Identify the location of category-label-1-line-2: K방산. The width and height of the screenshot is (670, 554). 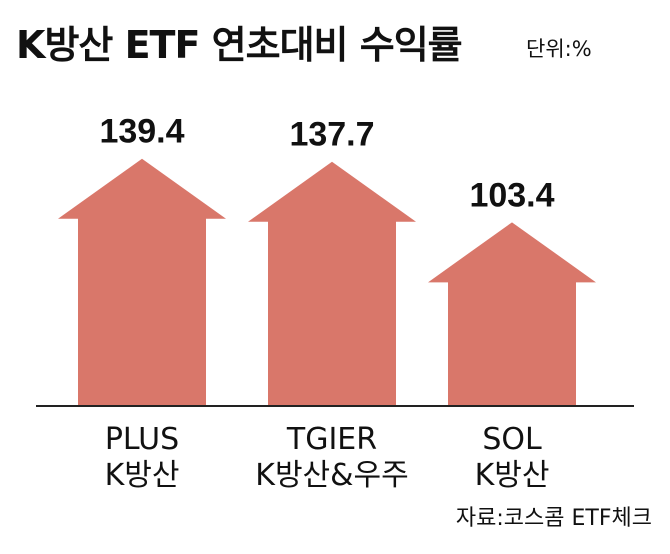
(142, 475).